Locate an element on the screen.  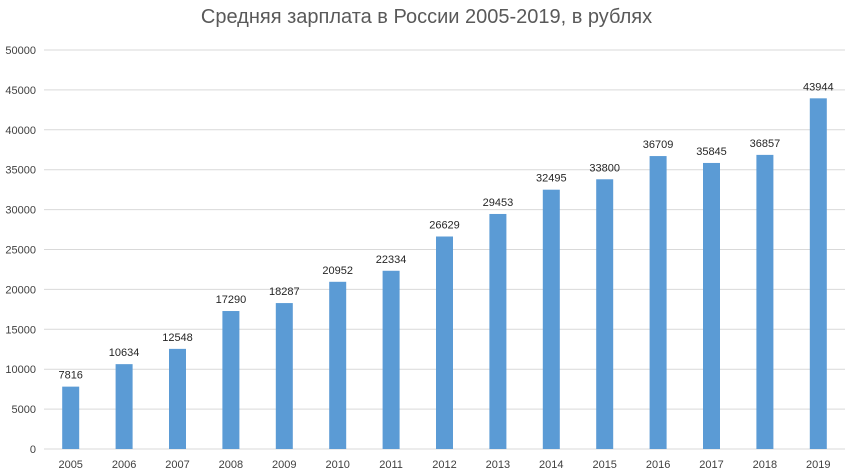
x-tick-label: 2019 is located at coordinates (818, 465).